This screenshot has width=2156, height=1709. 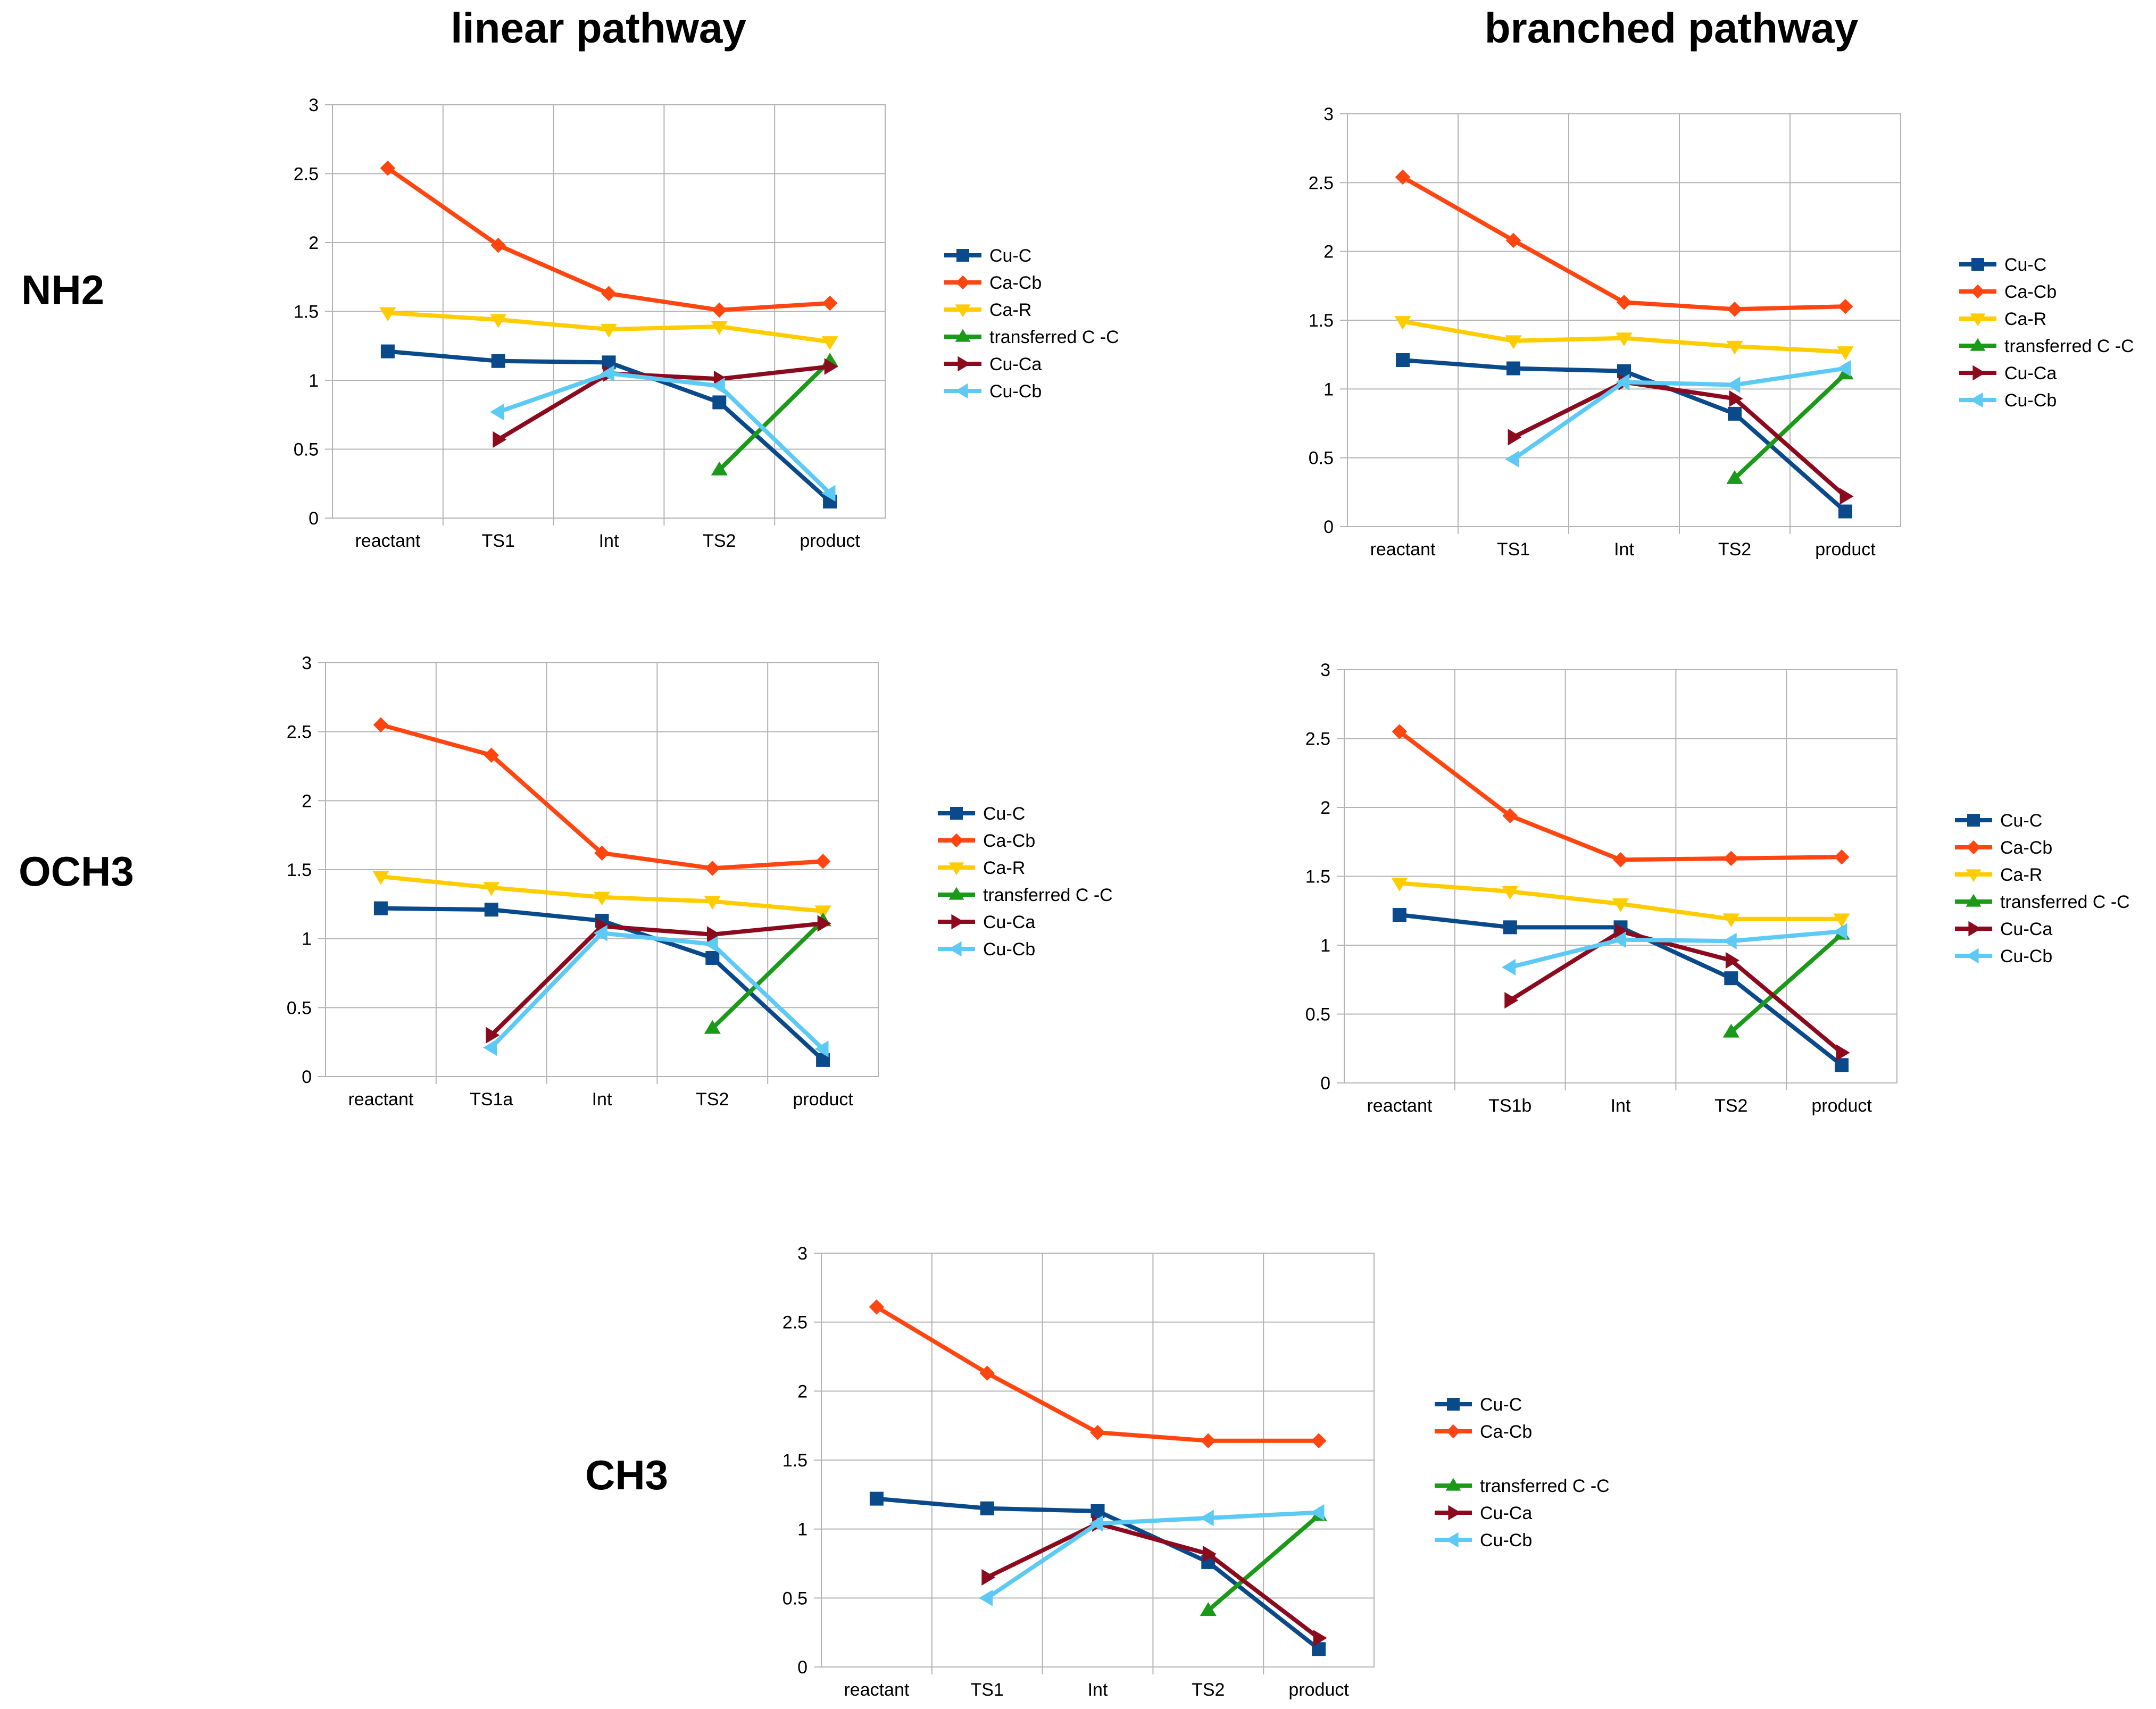 What do you see at coordinates (1015, 364) in the screenshot?
I see `legend-label-cu-ca: Cu-Ca` at bounding box center [1015, 364].